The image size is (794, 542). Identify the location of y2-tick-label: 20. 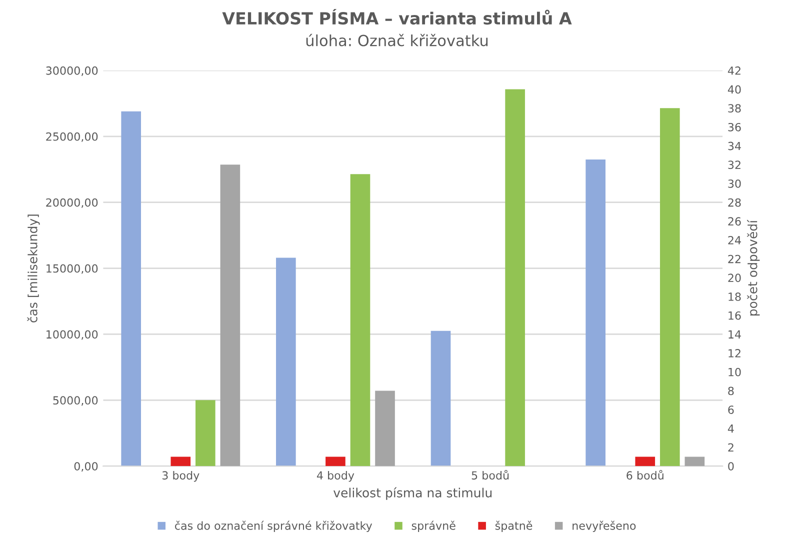
(734, 278).